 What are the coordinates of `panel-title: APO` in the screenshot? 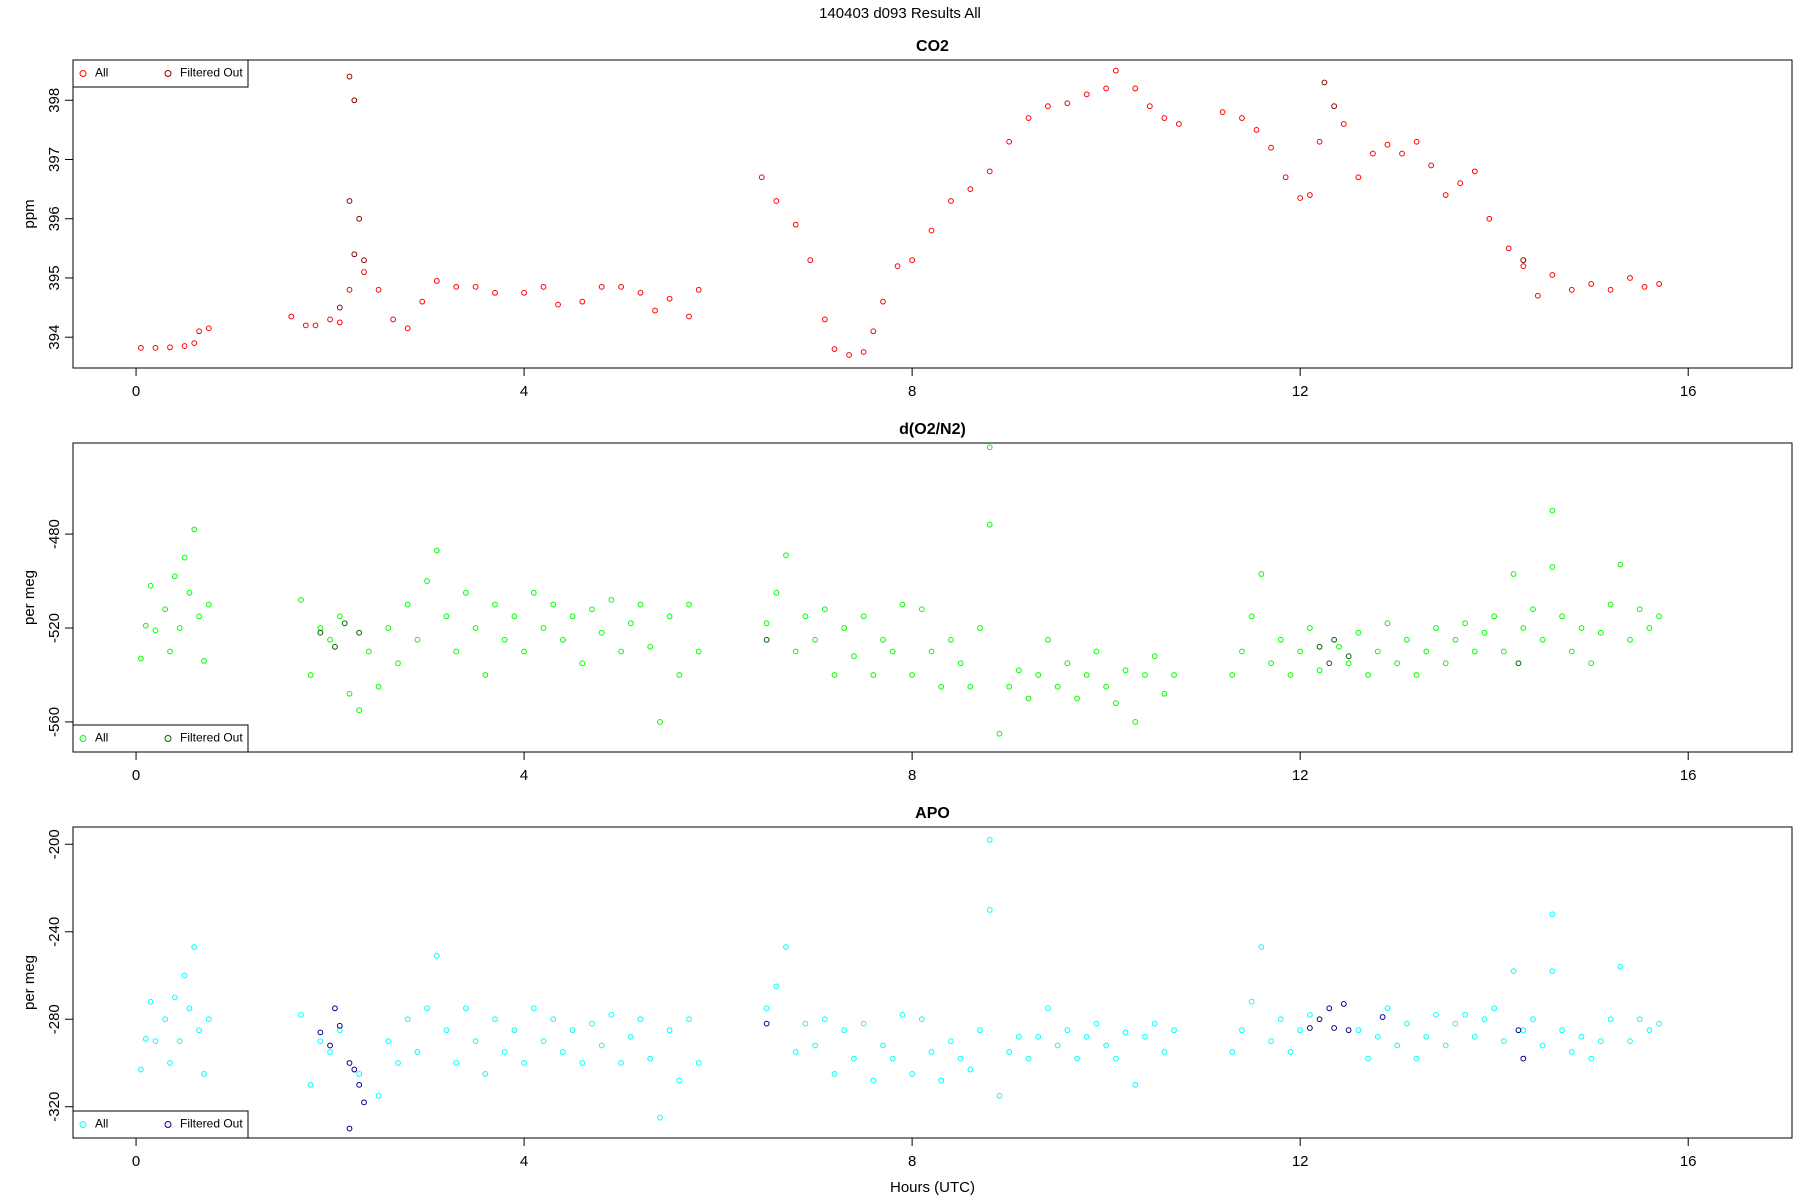 It's located at (932, 813).